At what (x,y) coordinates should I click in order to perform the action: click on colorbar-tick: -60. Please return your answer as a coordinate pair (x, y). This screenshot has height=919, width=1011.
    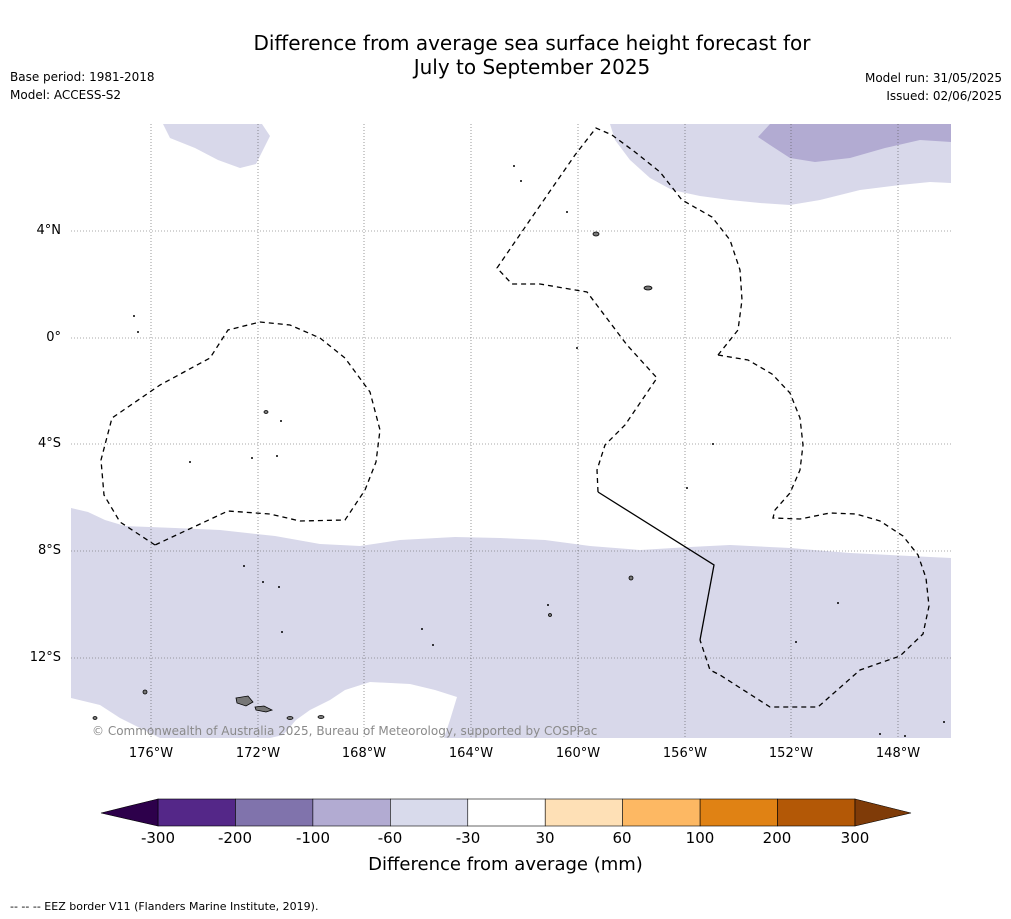
    Looking at the image, I should click on (390, 838).